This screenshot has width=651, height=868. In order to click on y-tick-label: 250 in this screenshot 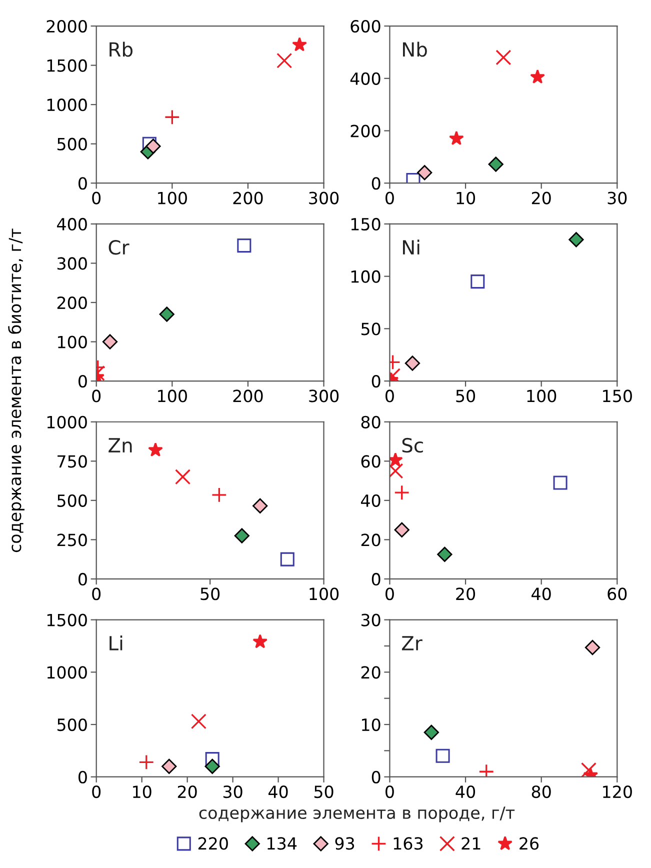, I will do `click(72, 540)`.